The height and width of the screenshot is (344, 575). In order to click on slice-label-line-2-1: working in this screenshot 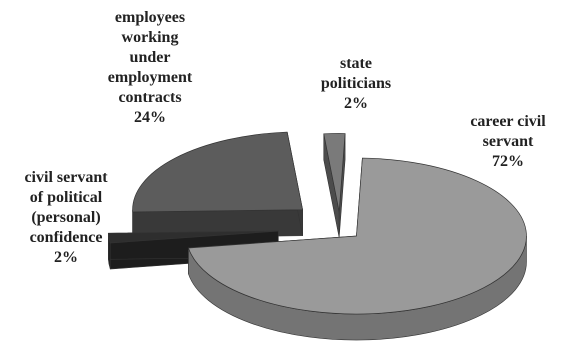, I will do `click(150, 37)`.